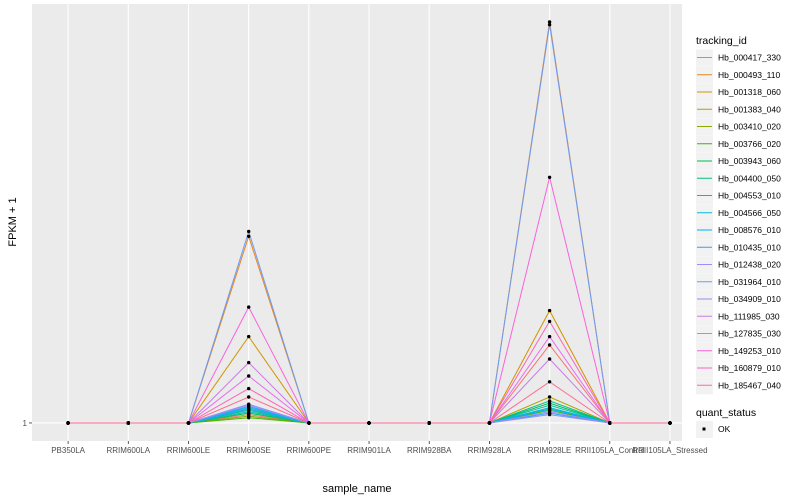 This screenshot has width=800, height=500. Describe the element at coordinates (749, 334) in the screenshot. I see `legend-label: Hb_127835_030` at that location.